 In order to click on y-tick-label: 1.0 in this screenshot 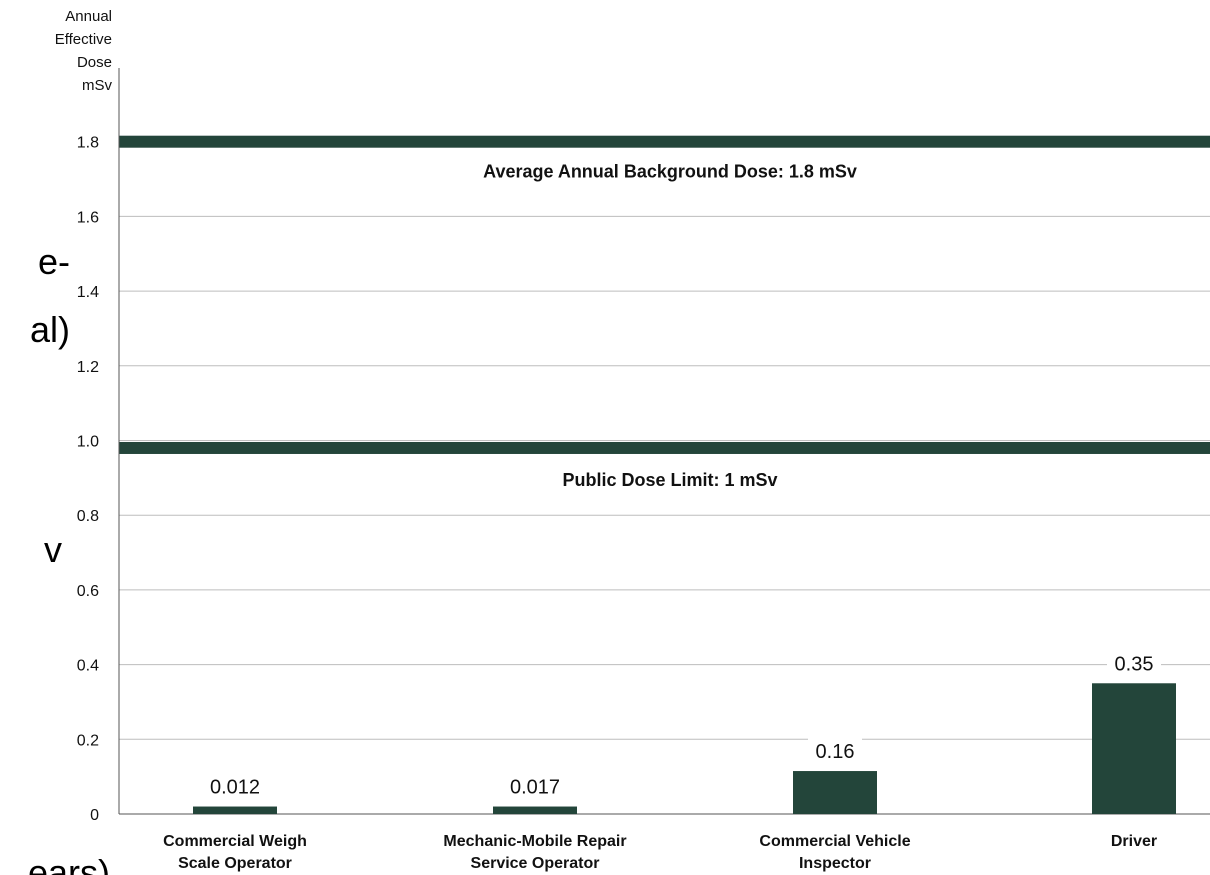, I will do `click(88, 442)`.